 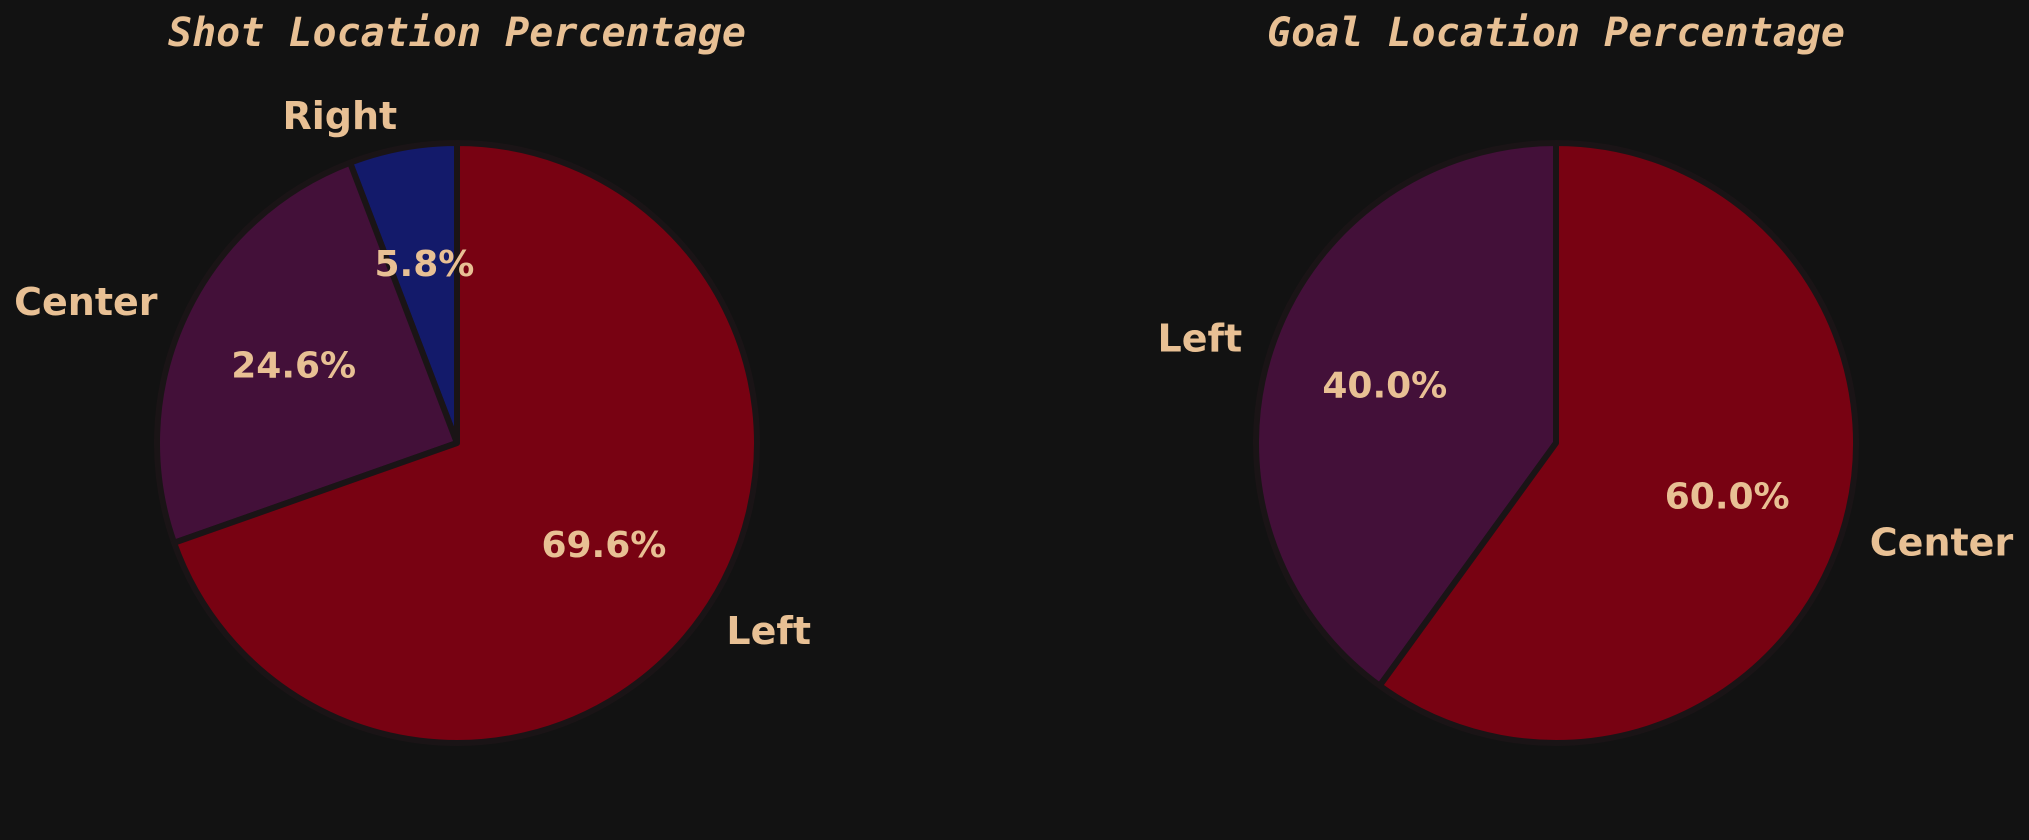 I want to click on pie-slice-center, so click(x=307, y=352).